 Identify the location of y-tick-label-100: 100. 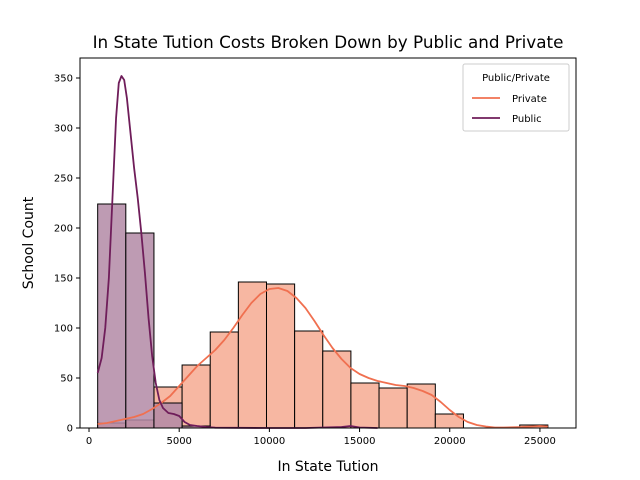
(63, 329).